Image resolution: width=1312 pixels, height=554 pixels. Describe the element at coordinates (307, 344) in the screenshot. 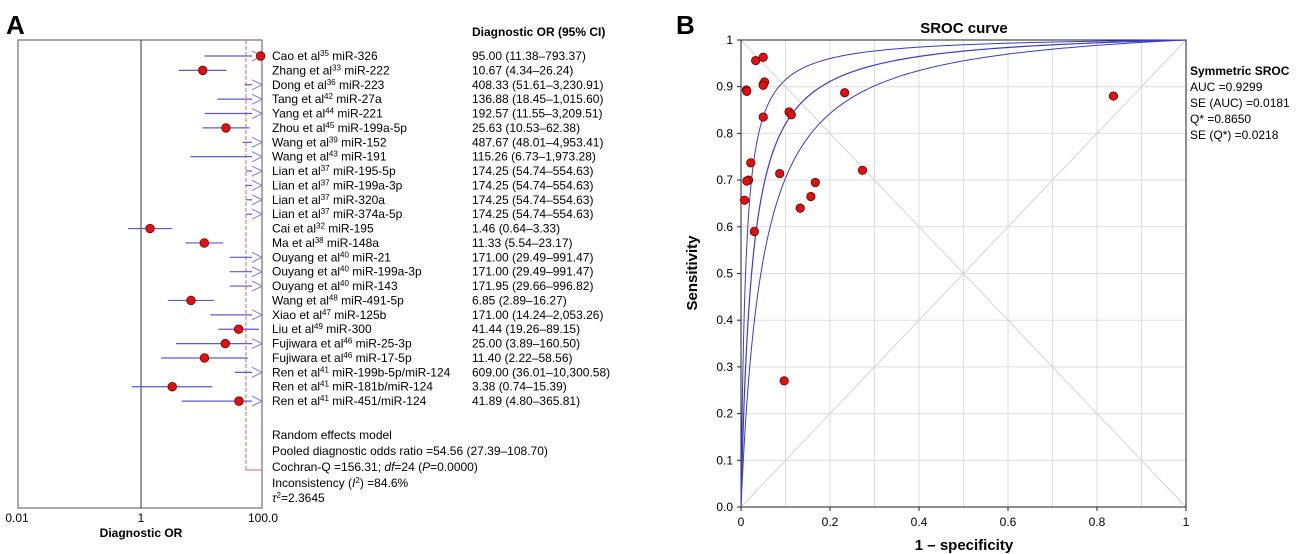

I see `study-author: Fujiwara et al` at that location.